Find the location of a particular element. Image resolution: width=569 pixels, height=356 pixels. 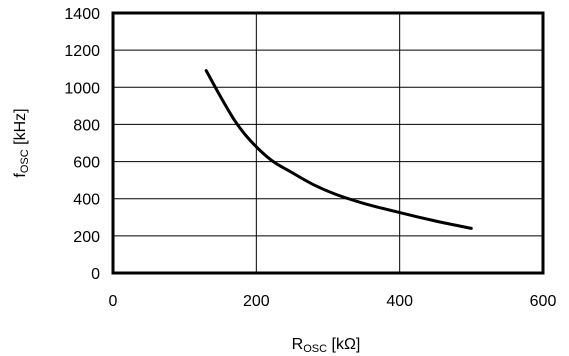

y-tick-label: 0 is located at coordinates (95, 274).